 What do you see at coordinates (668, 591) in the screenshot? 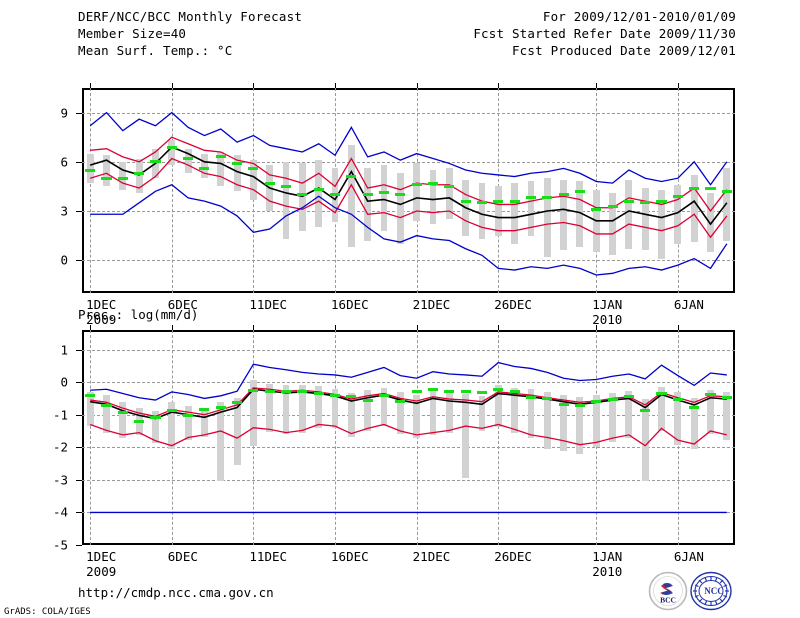
I see `bcc-logo: BCC` at bounding box center [668, 591].